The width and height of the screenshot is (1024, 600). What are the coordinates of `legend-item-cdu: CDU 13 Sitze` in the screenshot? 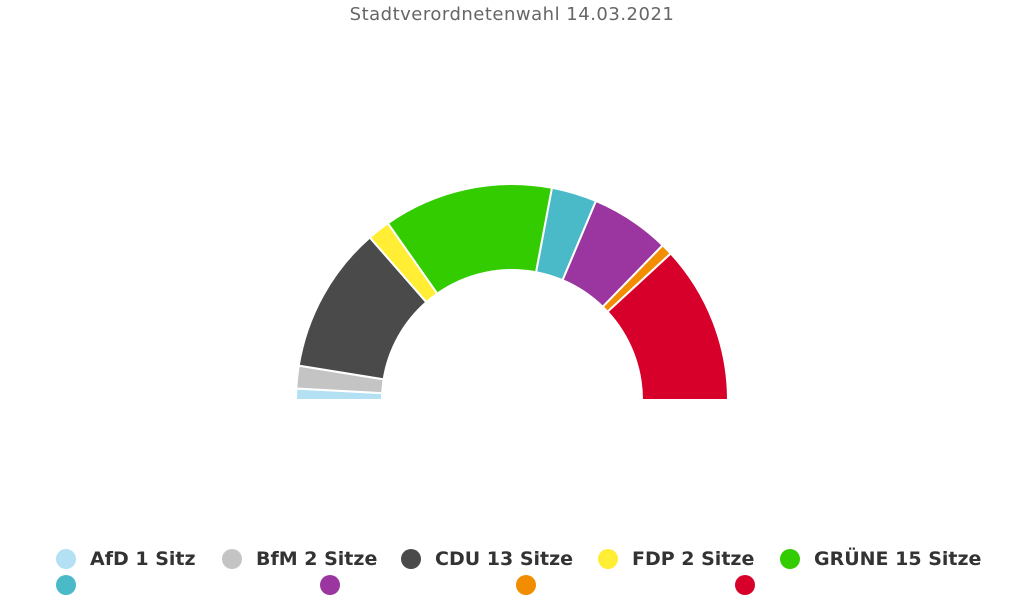 It's located at (487, 559).